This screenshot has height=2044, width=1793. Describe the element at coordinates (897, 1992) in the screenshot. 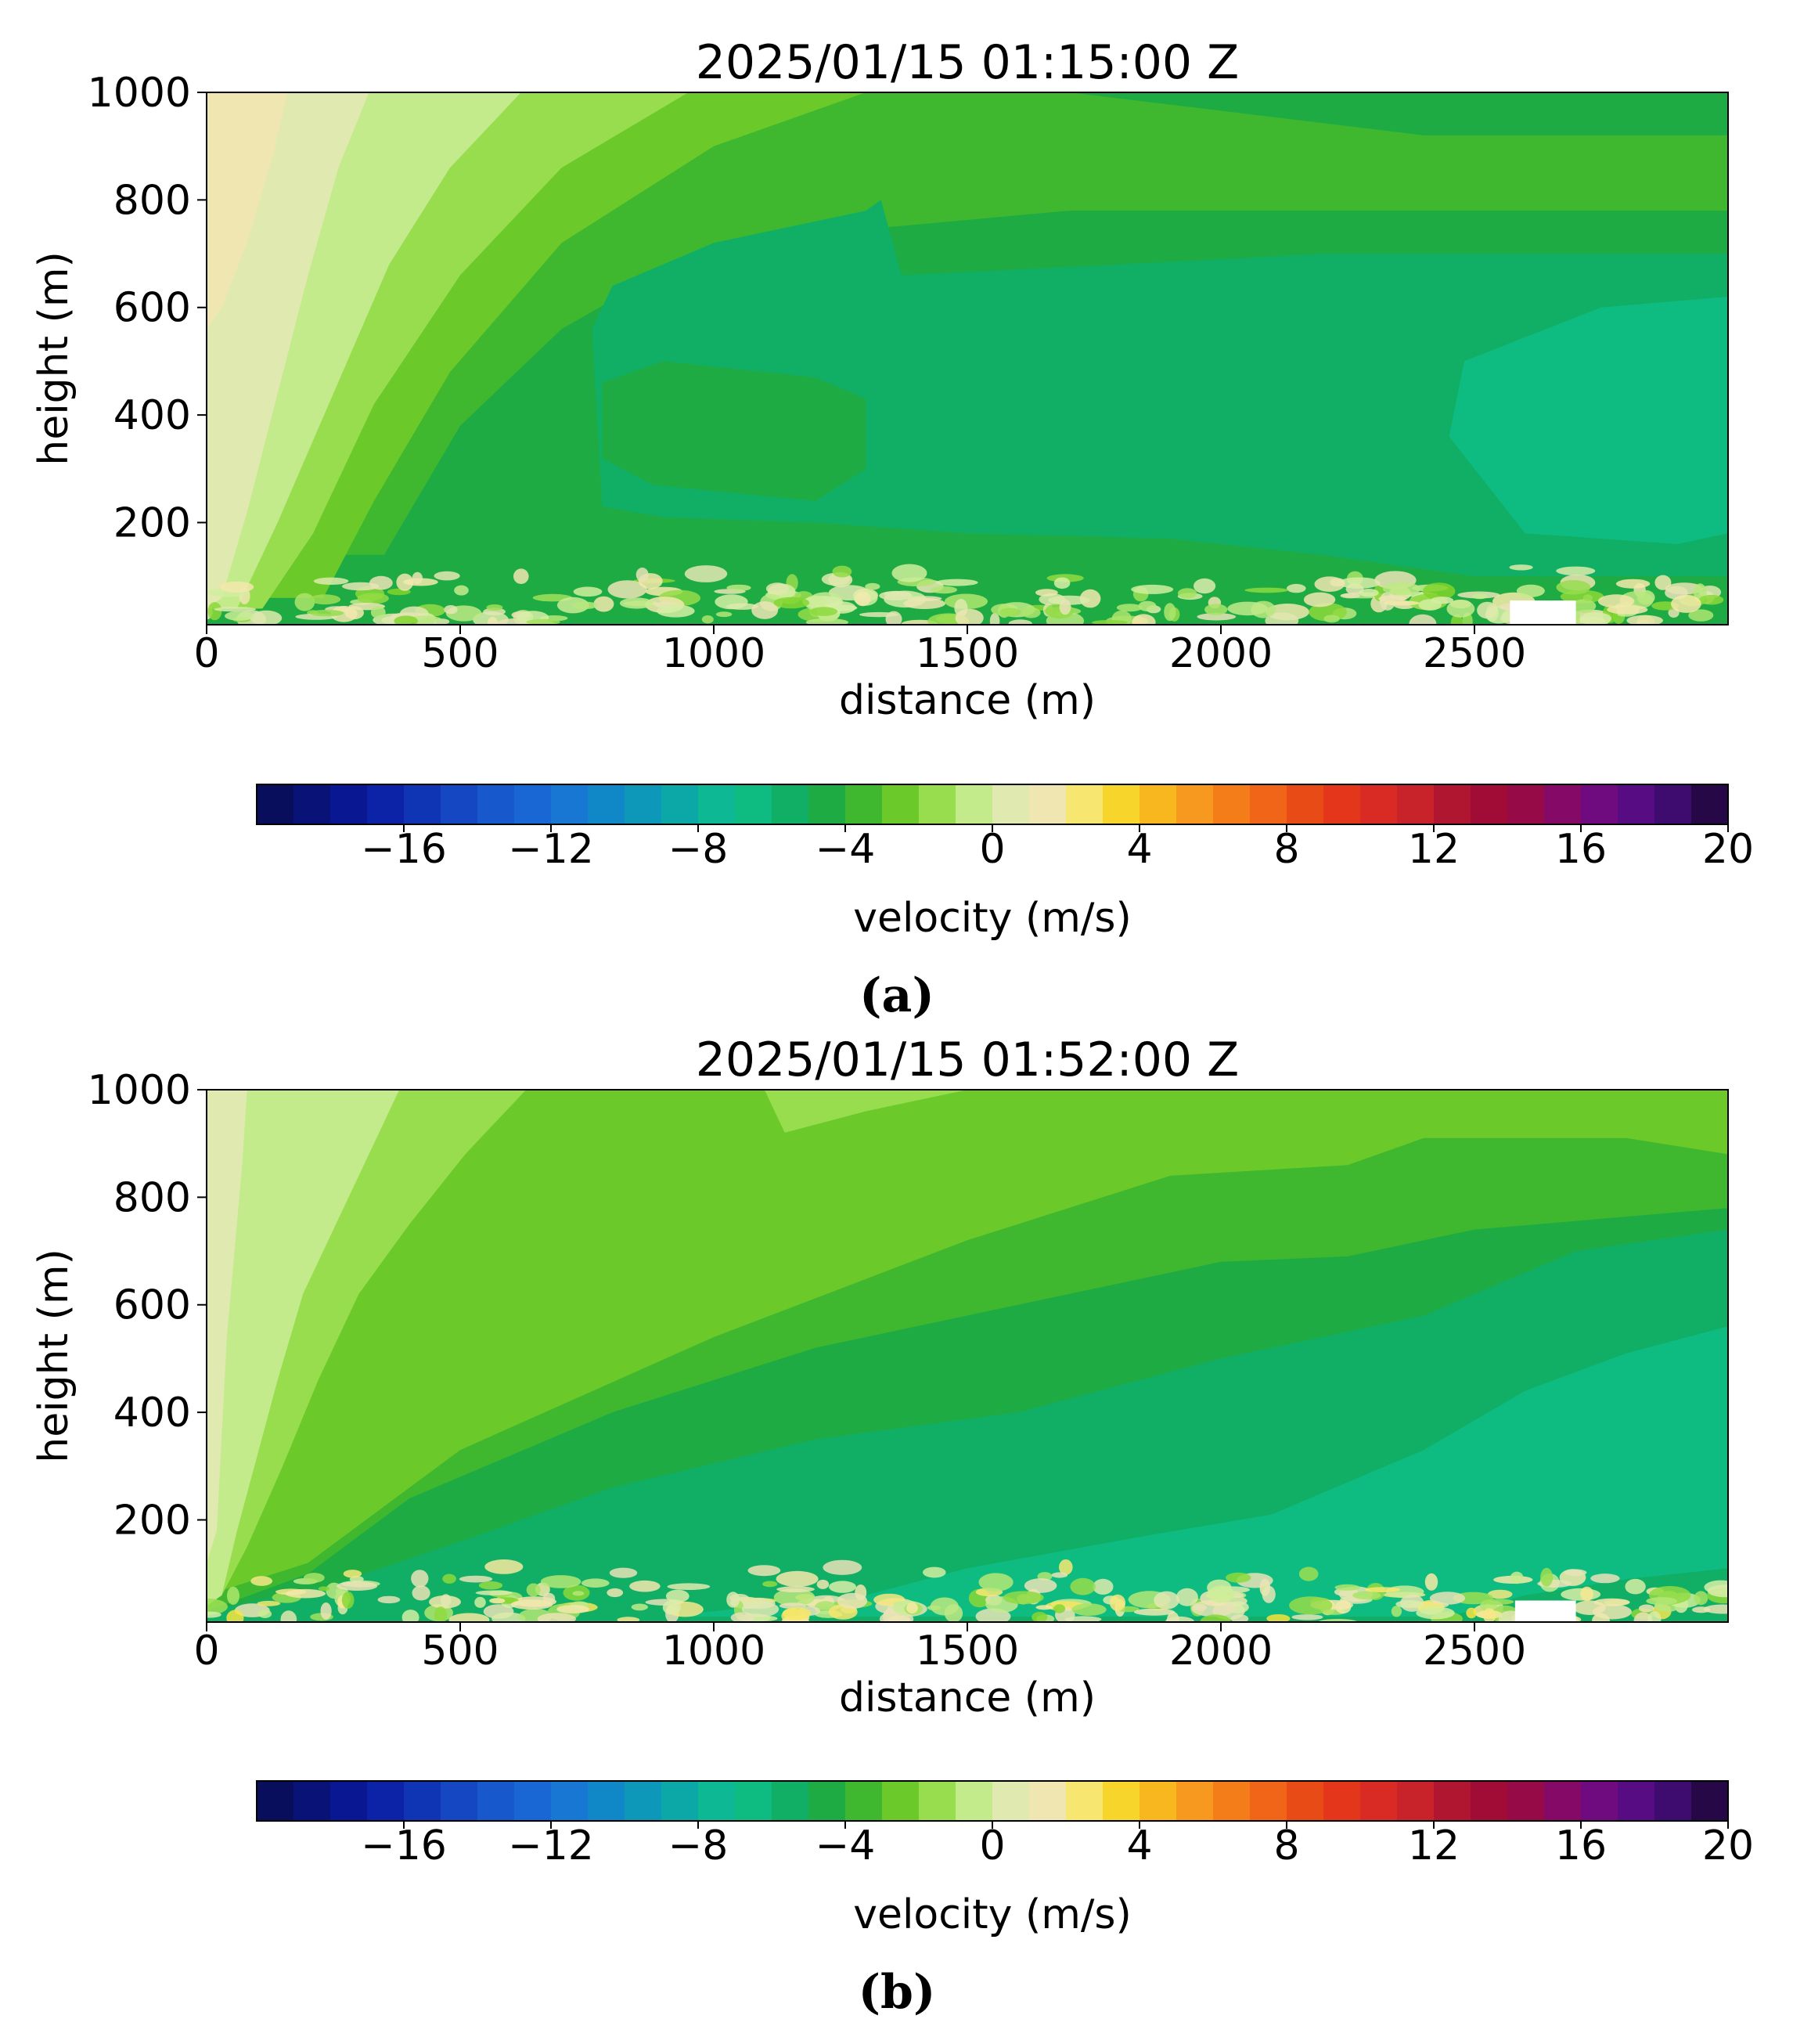

I see `panel-label: (b)` at that location.